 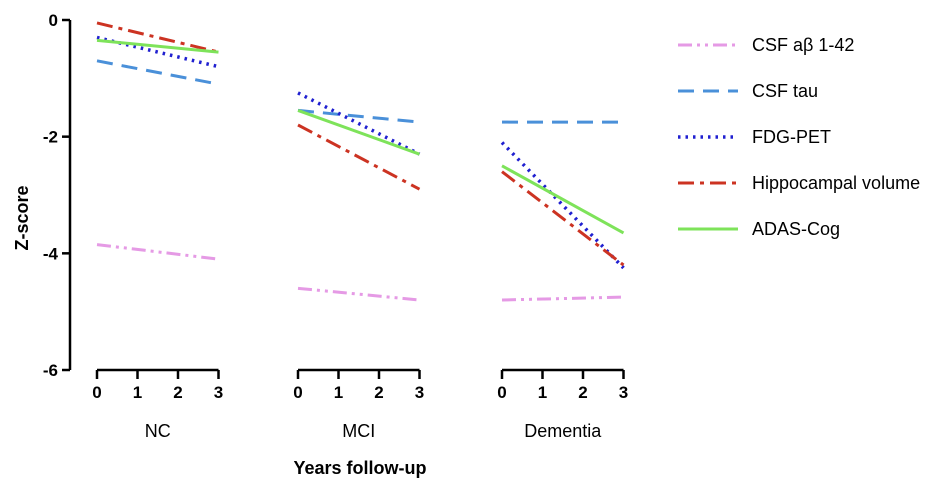 I want to click on group-label: NC, so click(x=158, y=431).